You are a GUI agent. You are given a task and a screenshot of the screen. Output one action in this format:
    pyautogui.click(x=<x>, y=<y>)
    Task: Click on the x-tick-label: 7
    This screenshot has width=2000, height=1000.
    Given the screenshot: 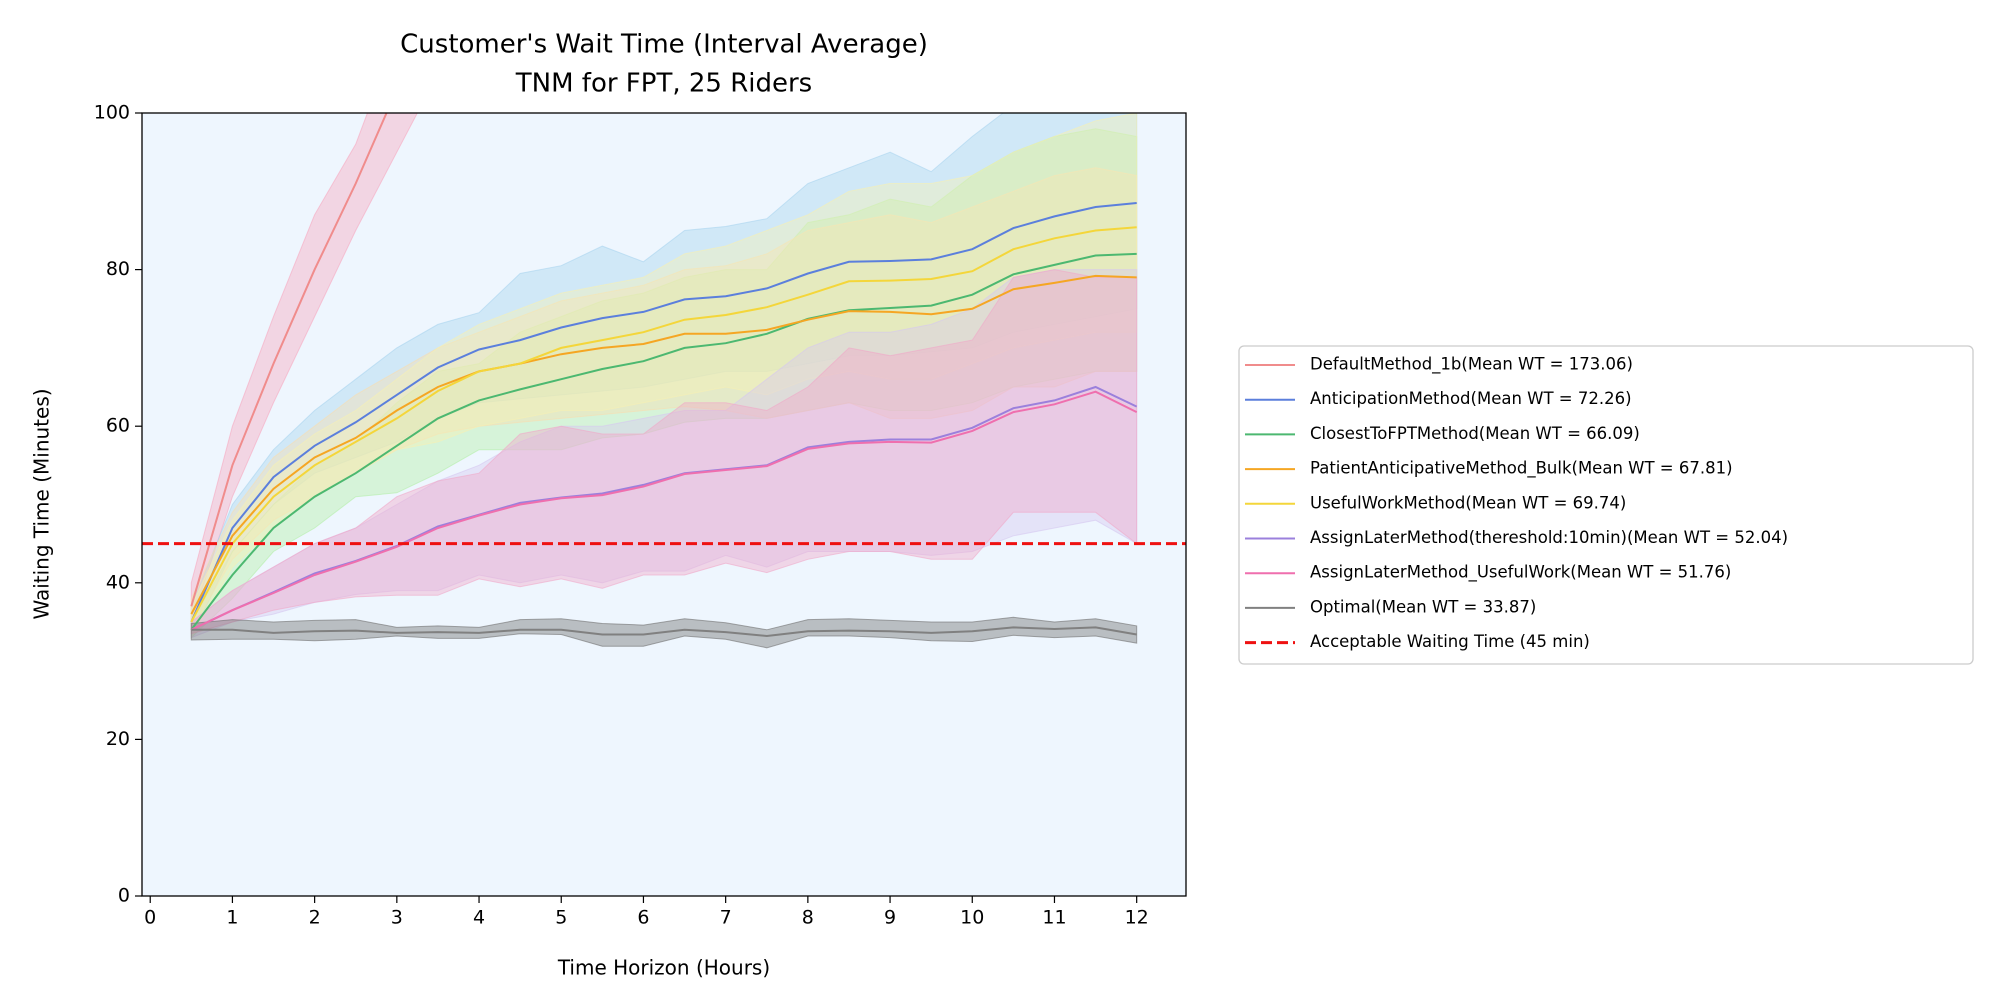 What is the action you would take?
    pyautogui.click(x=726, y=918)
    